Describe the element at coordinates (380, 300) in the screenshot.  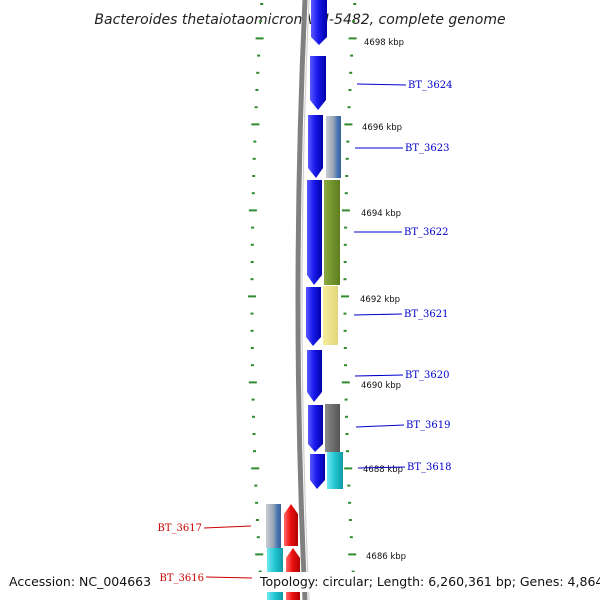
I see `scale-label-4692: 4692 kbp` at that location.